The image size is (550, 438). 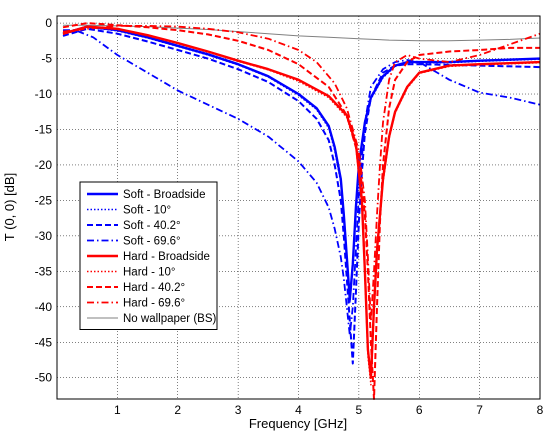 What do you see at coordinates (44, 129) in the screenshot?
I see `y-tick-label: -15` at bounding box center [44, 129].